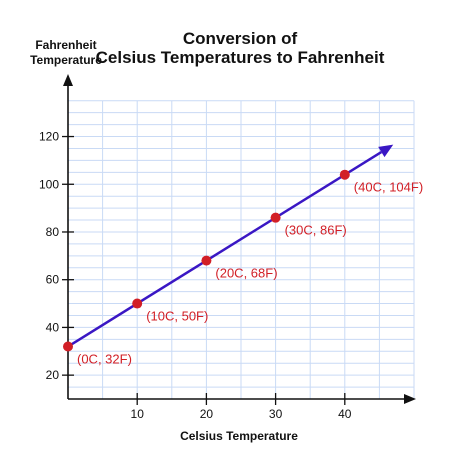 This screenshot has width=474, height=464. I want to click on x-tick-label: 10, so click(138, 414).